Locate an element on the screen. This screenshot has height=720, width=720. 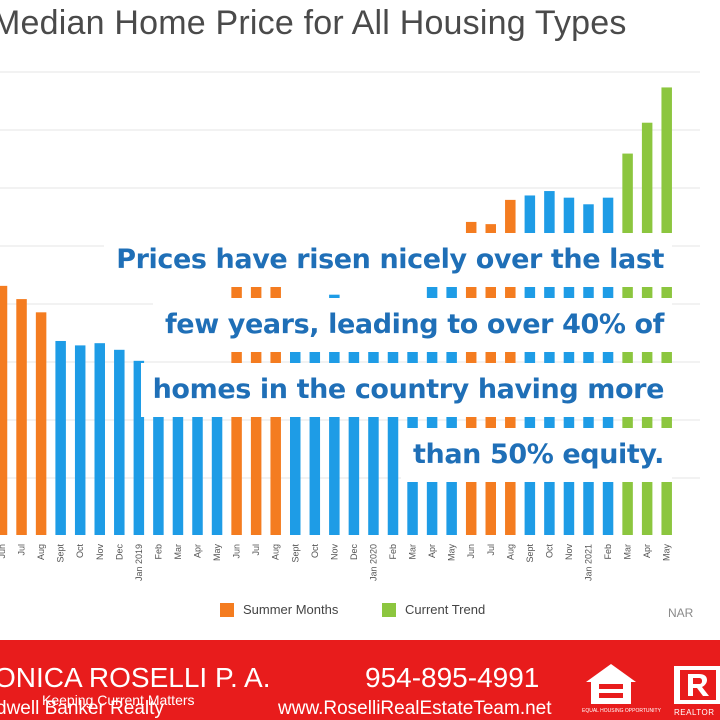
website-link: www.RoselliRealEstateTeam.net is located at coordinates (415, 708).